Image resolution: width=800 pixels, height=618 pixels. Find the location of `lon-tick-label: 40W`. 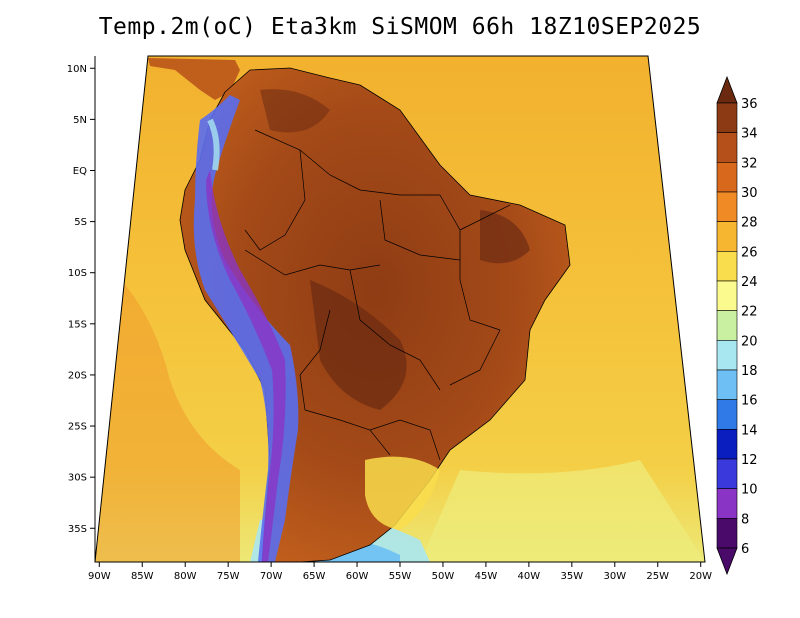

lon-tick-label: 40W is located at coordinates (529, 576).